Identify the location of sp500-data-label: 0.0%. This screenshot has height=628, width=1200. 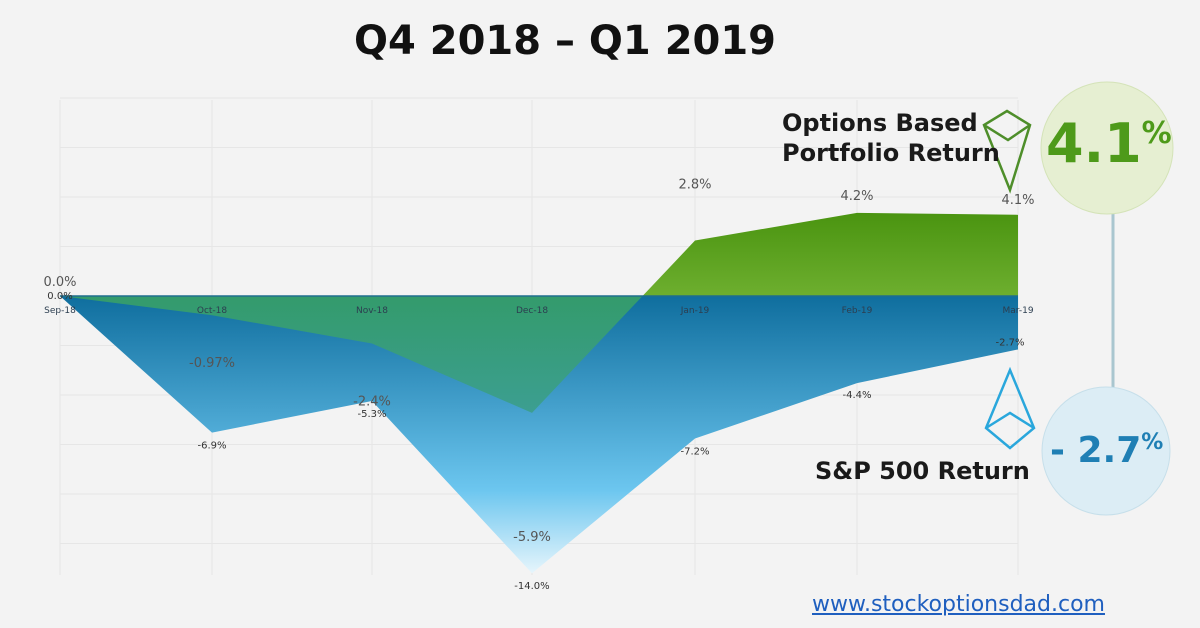
(59, 296).